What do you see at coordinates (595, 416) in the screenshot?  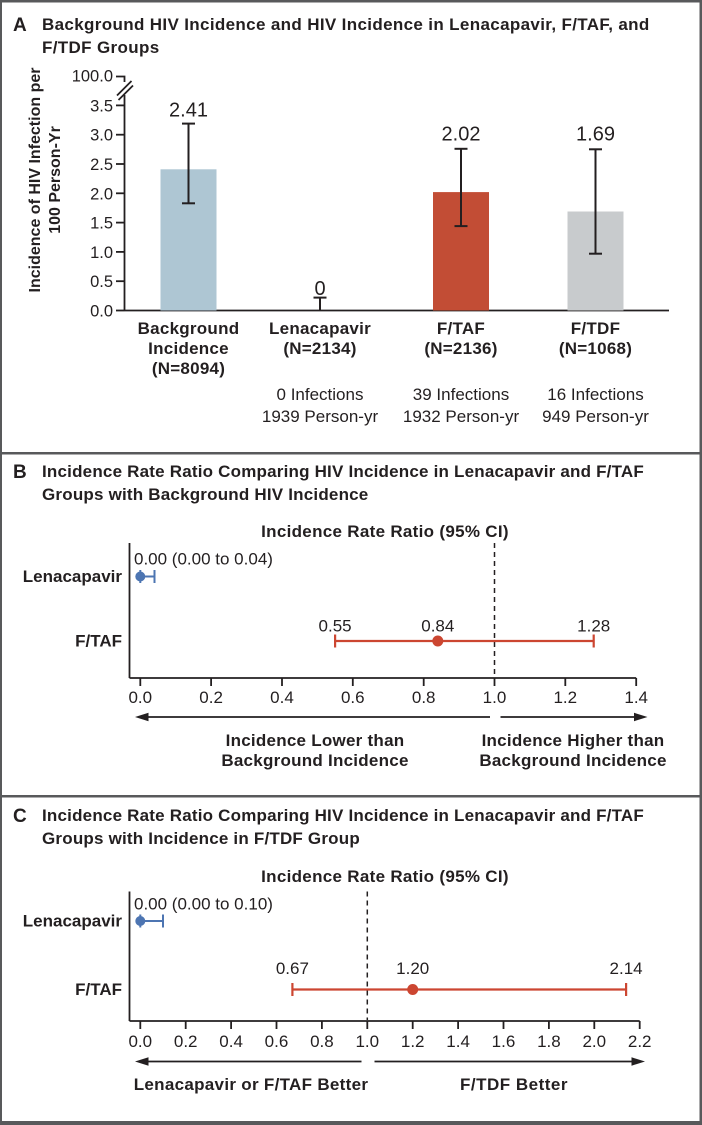 I see `svg-text: 949 Person-yr` at bounding box center [595, 416].